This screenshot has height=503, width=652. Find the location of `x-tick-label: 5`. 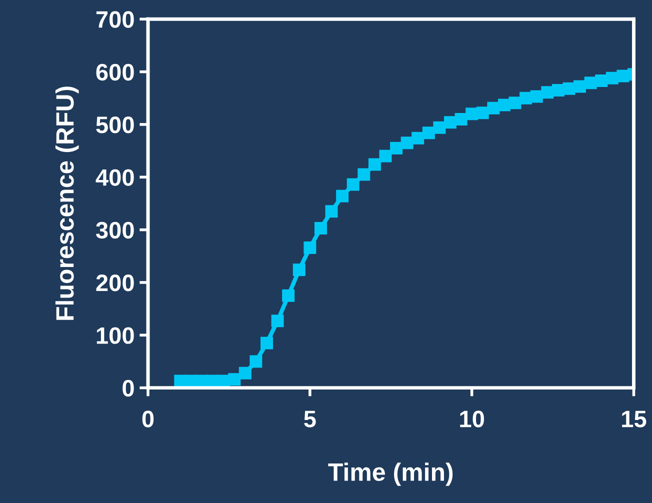

x-tick-label: 5 is located at coordinates (310, 419).